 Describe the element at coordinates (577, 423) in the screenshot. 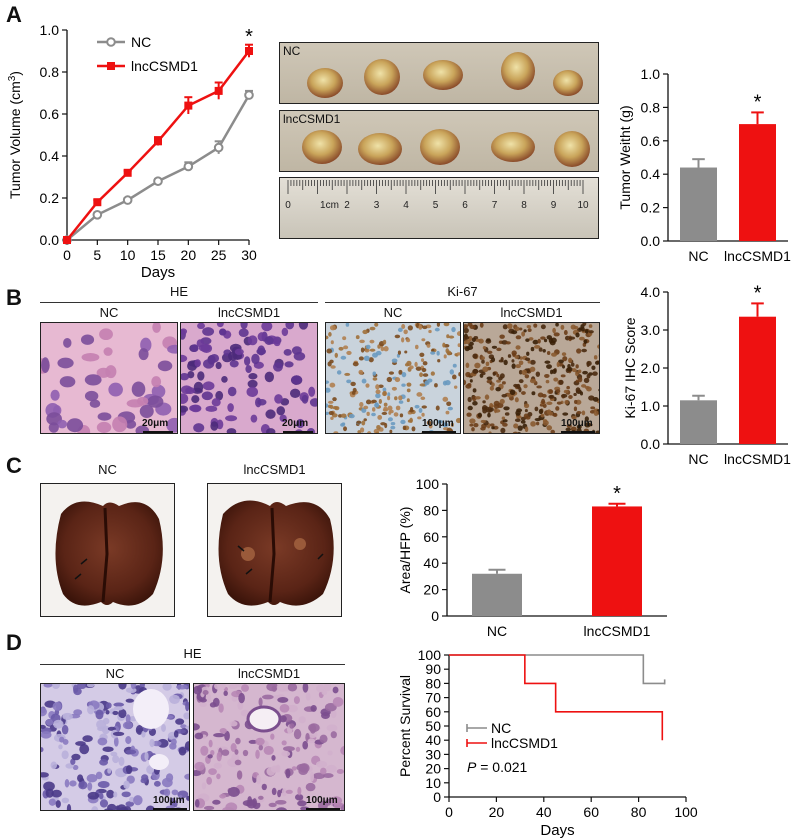

I see `scale-ki-lnccsmd1: 100μm` at that location.